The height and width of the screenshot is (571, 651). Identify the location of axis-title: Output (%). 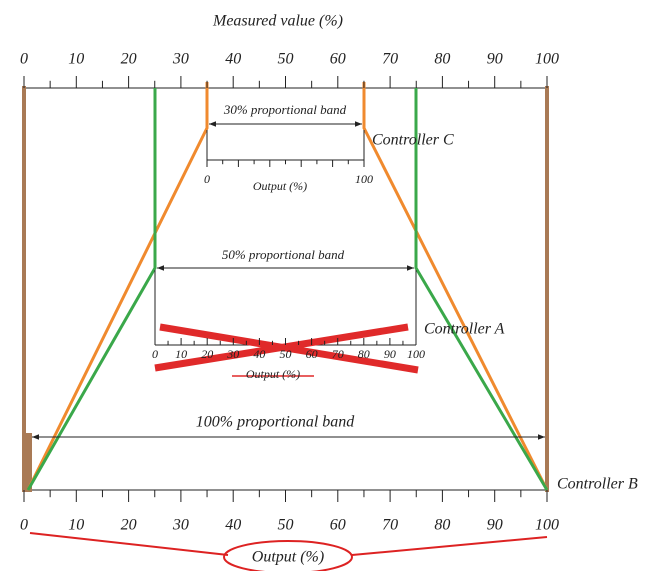
(288, 557).